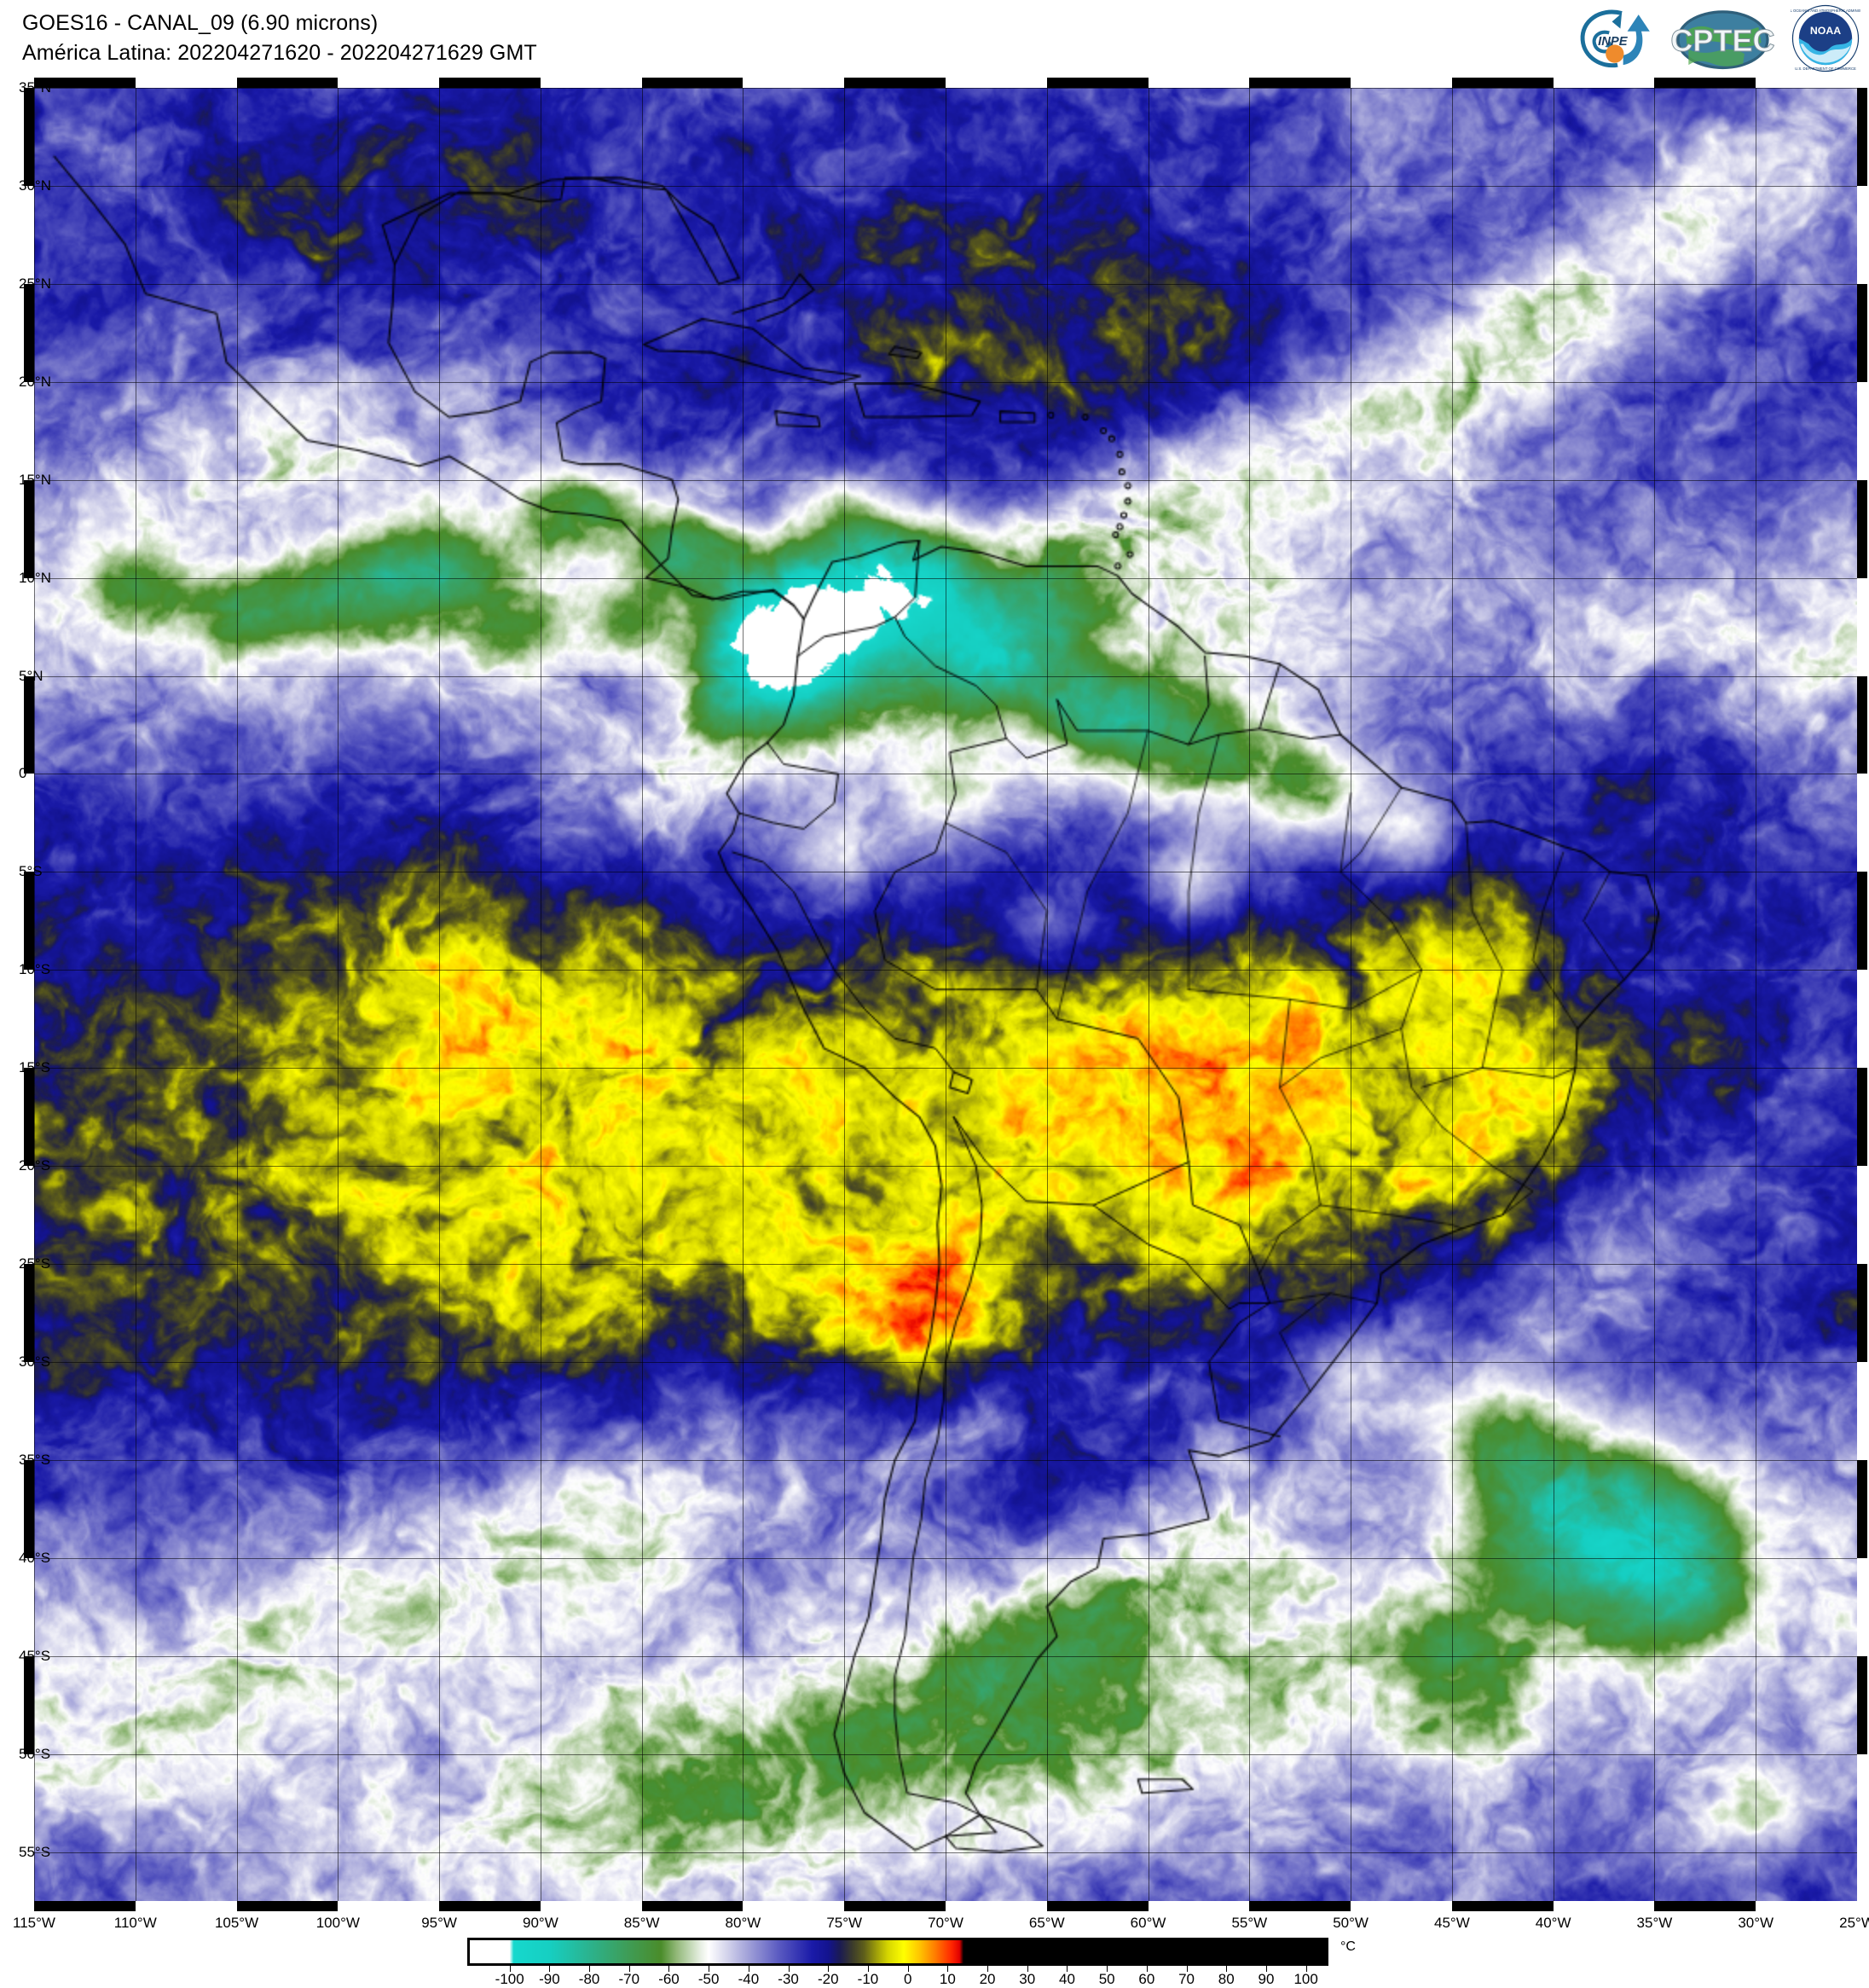 This screenshot has width=1869, height=1988. Describe the element at coordinates (1756, 1923) in the screenshot. I see `longitude-tick-label: 30°W` at that location.